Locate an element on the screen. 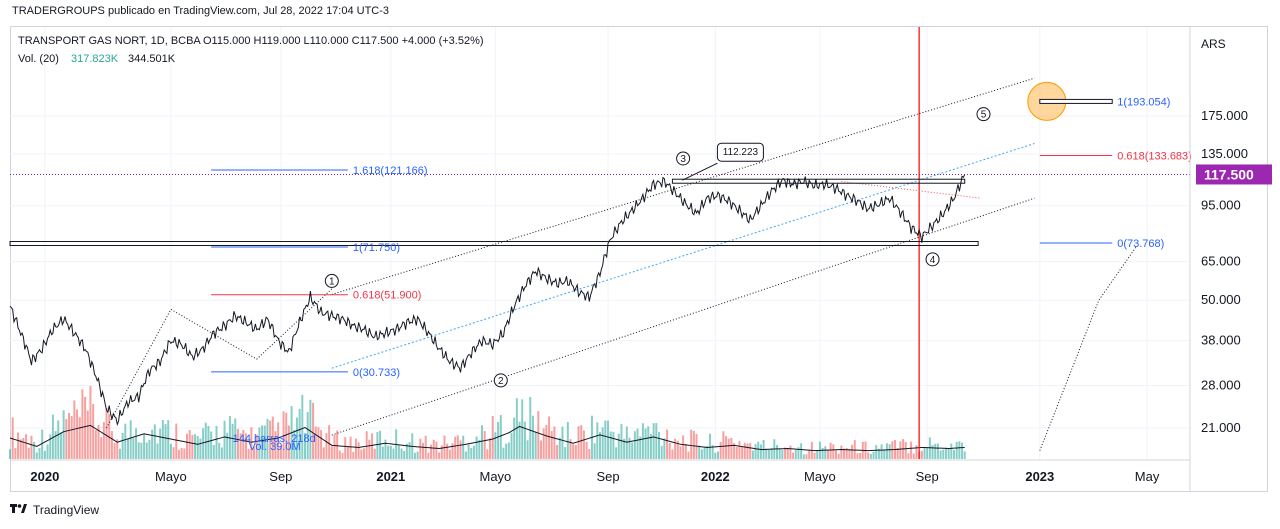  footer: TradingView is located at coordinates (54, 509).